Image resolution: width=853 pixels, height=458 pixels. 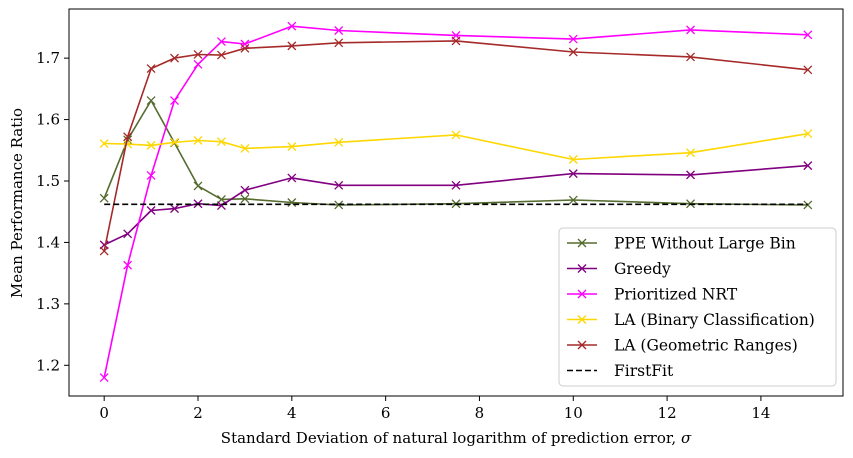 I want to click on legend-label-greedy: Greedy, so click(x=642, y=269).